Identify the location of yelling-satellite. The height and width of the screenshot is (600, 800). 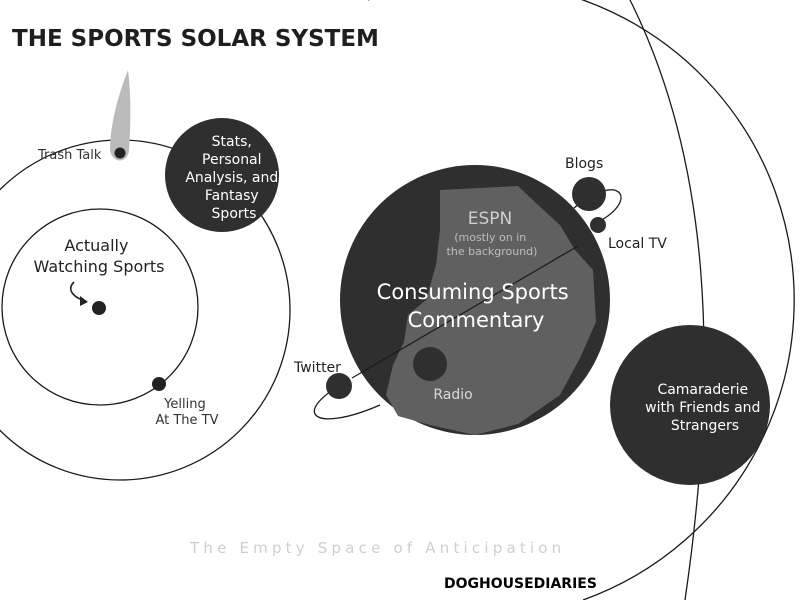
(159, 384).